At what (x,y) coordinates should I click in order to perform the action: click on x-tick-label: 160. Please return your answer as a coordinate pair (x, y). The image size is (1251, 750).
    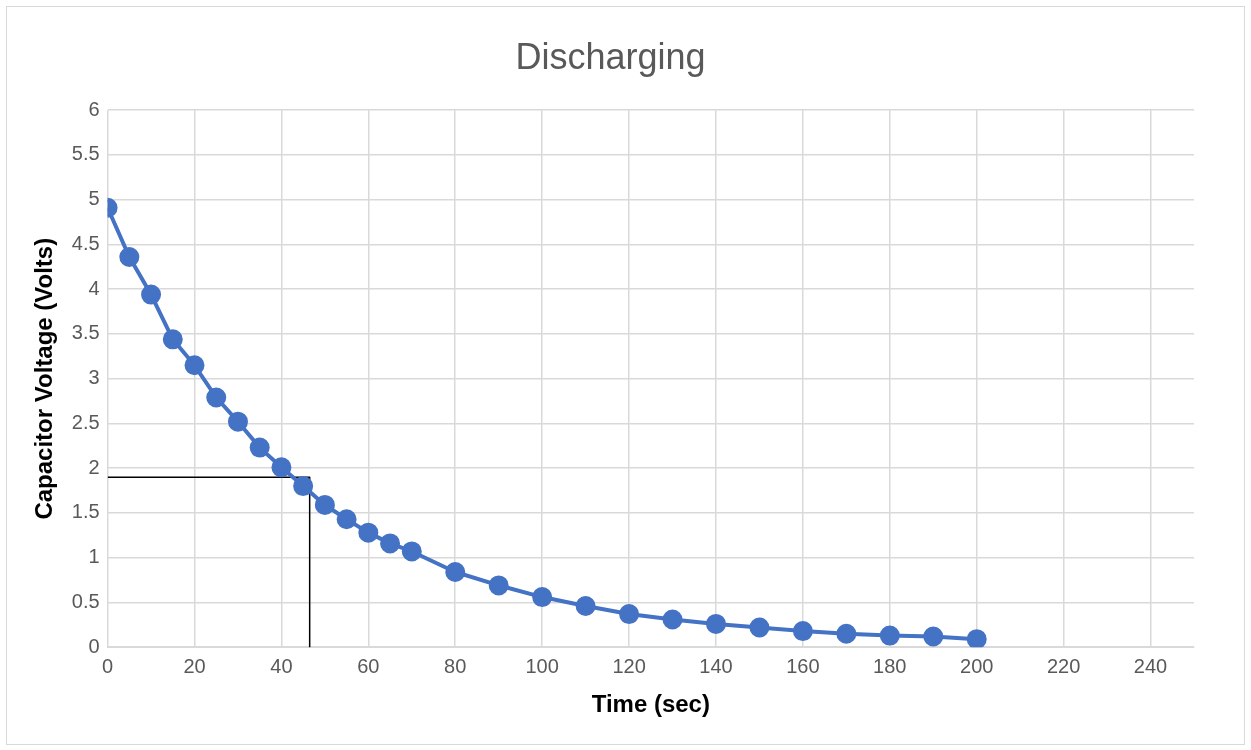
    Looking at the image, I should click on (803, 665).